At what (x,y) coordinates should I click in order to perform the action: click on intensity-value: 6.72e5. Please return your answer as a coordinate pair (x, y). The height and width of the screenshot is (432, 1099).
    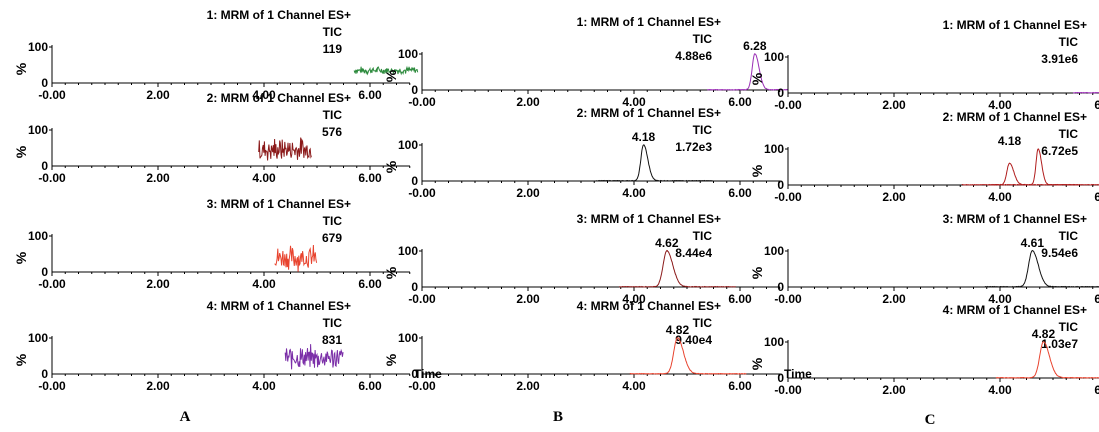
    Looking at the image, I should click on (1059, 151).